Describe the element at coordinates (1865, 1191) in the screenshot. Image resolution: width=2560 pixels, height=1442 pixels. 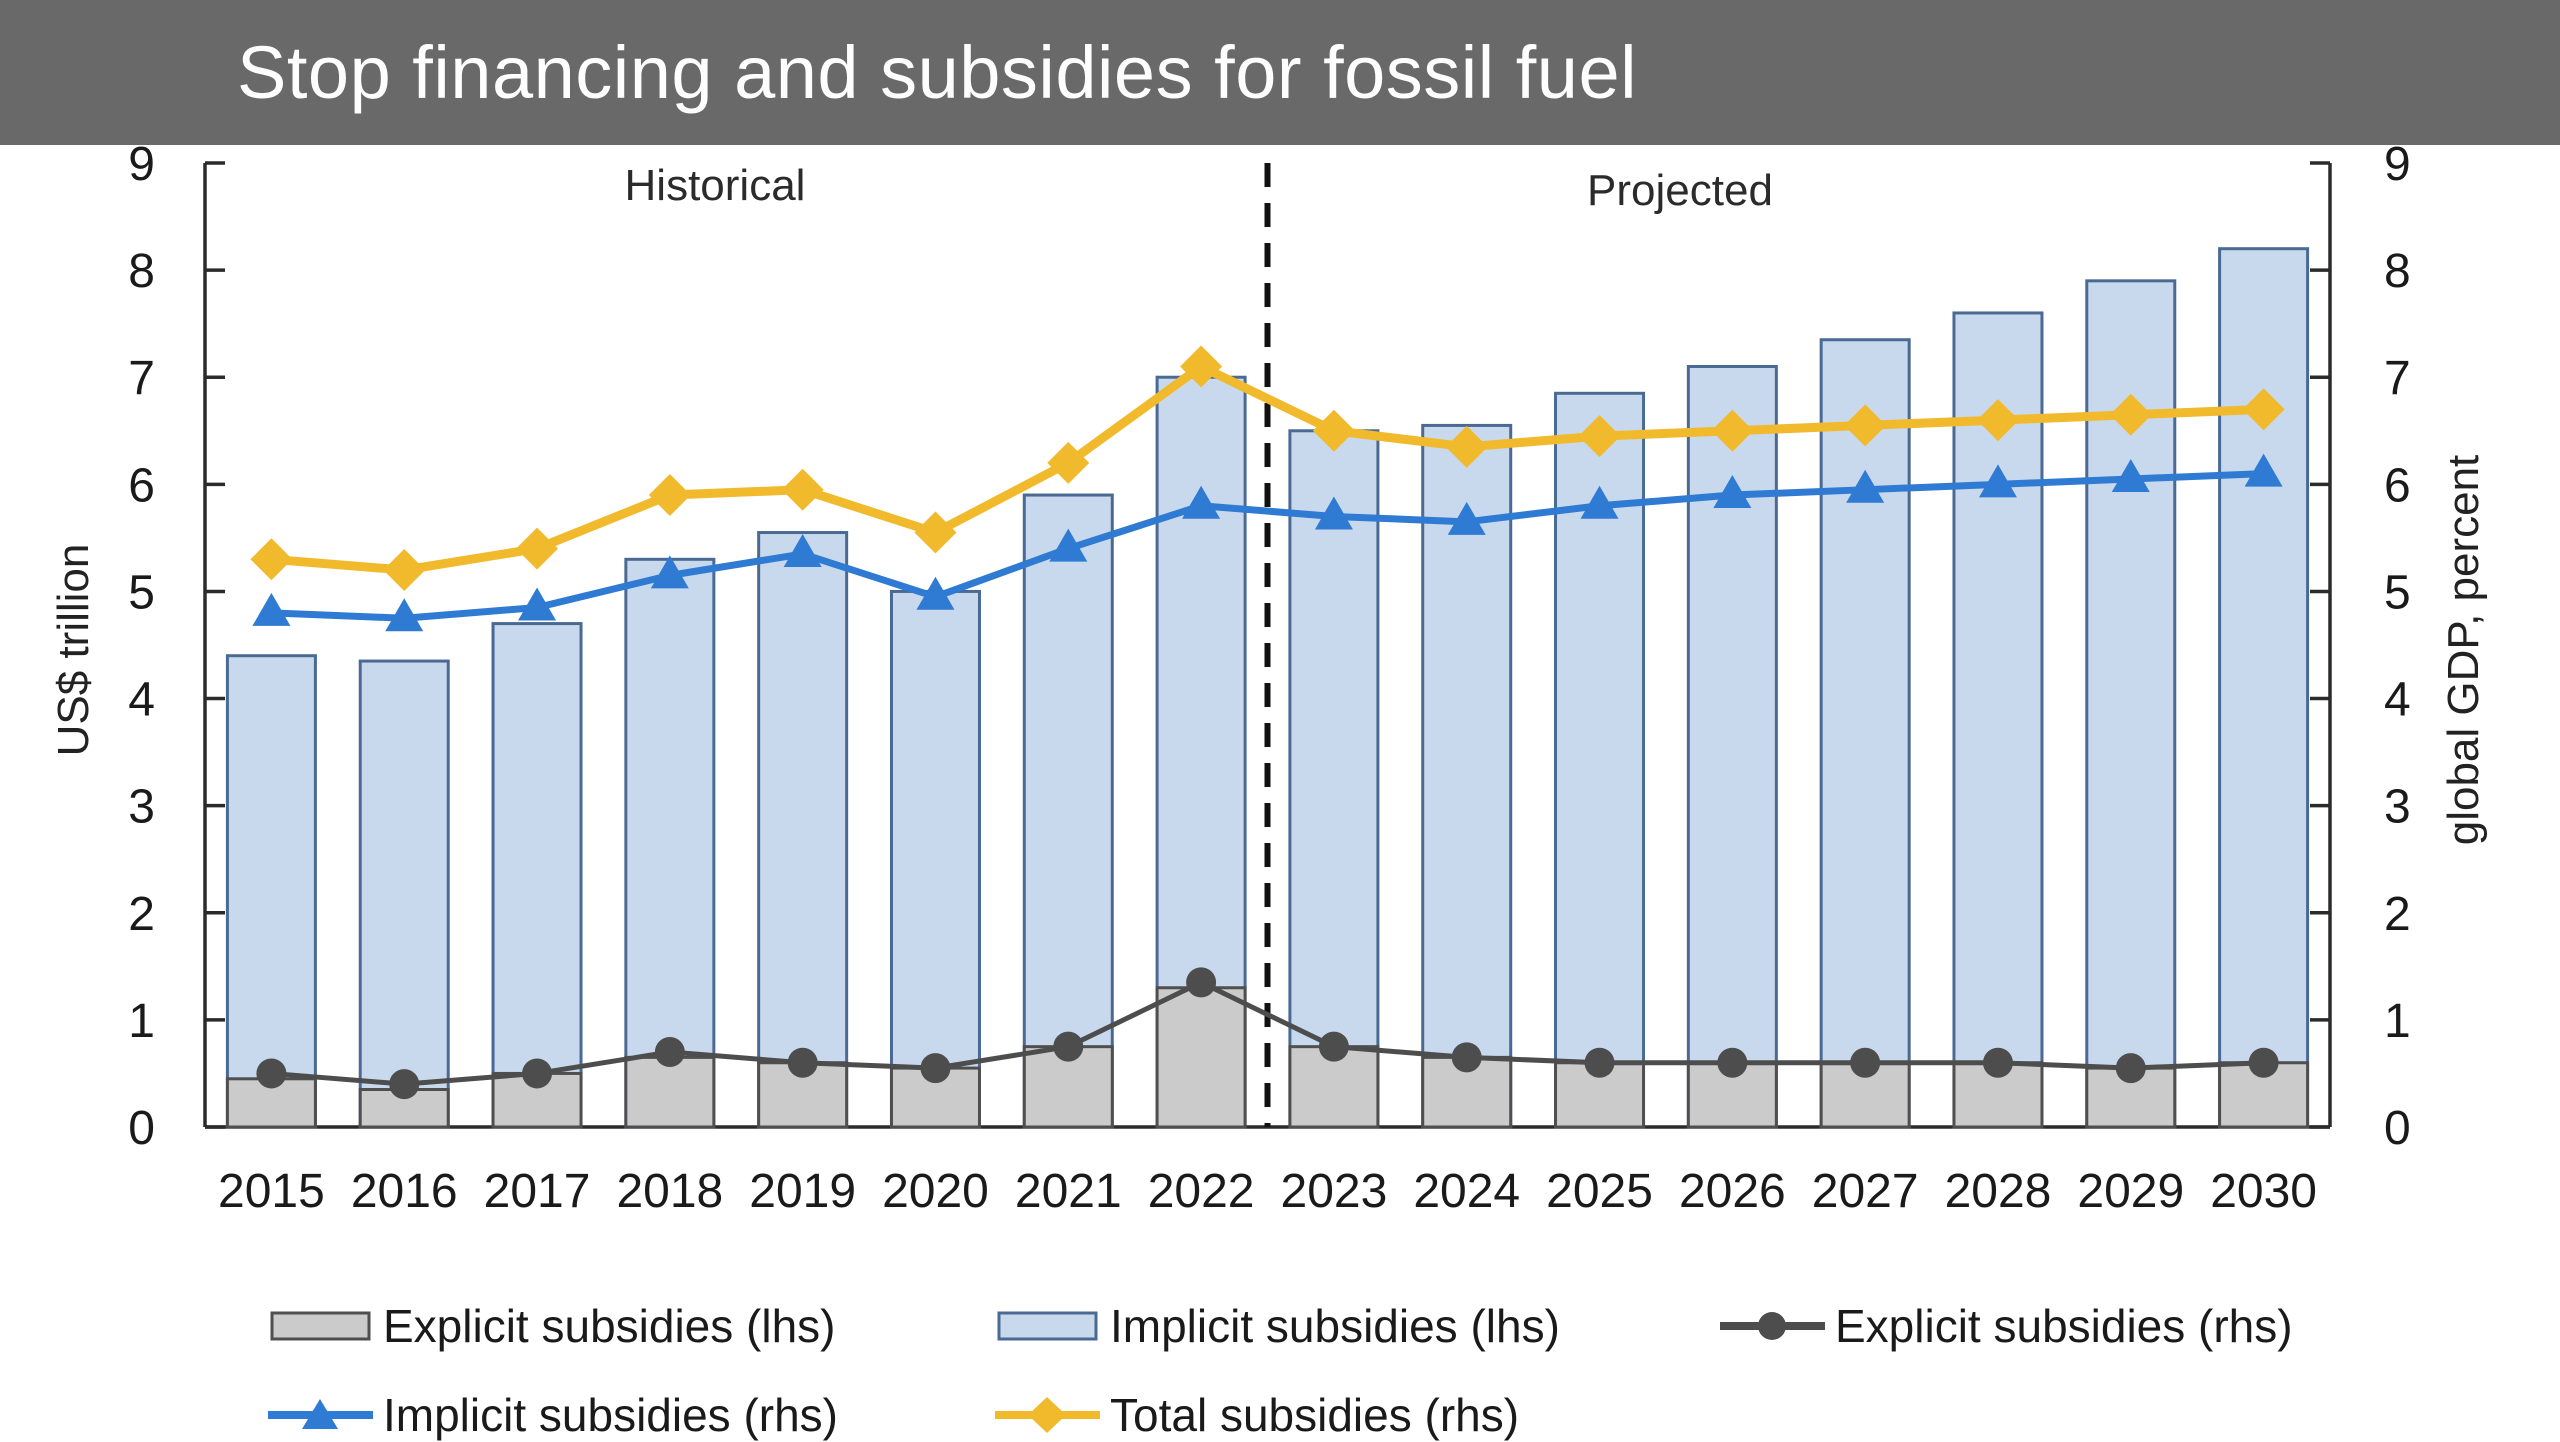
I see `svg-text: 2027` at that location.